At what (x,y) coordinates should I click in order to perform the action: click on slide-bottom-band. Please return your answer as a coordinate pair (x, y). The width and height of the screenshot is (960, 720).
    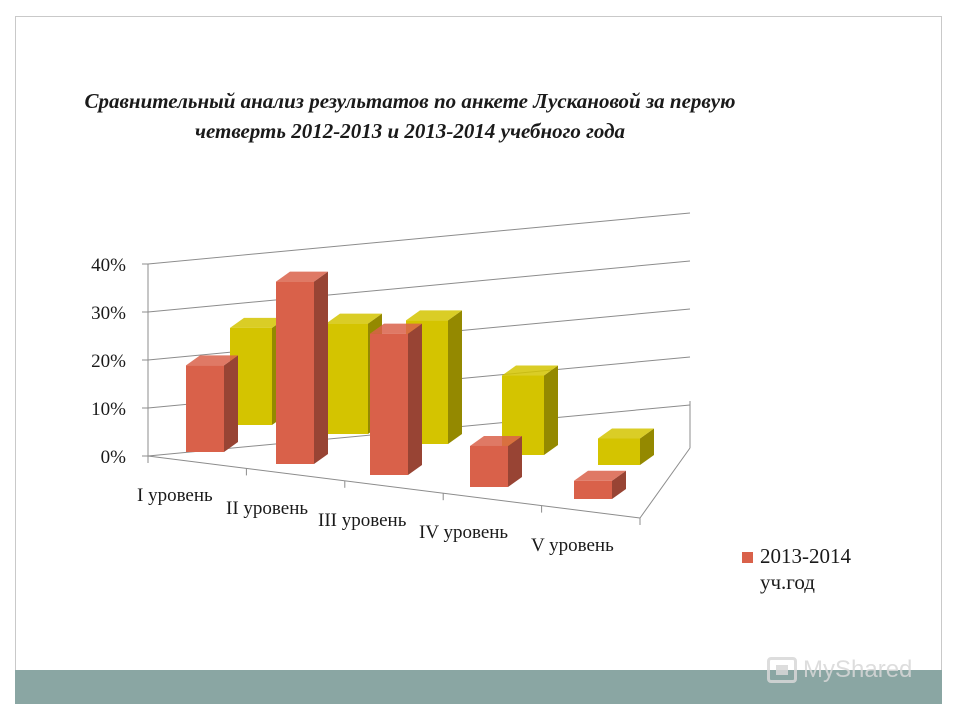
    Looking at the image, I should click on (478, 687).